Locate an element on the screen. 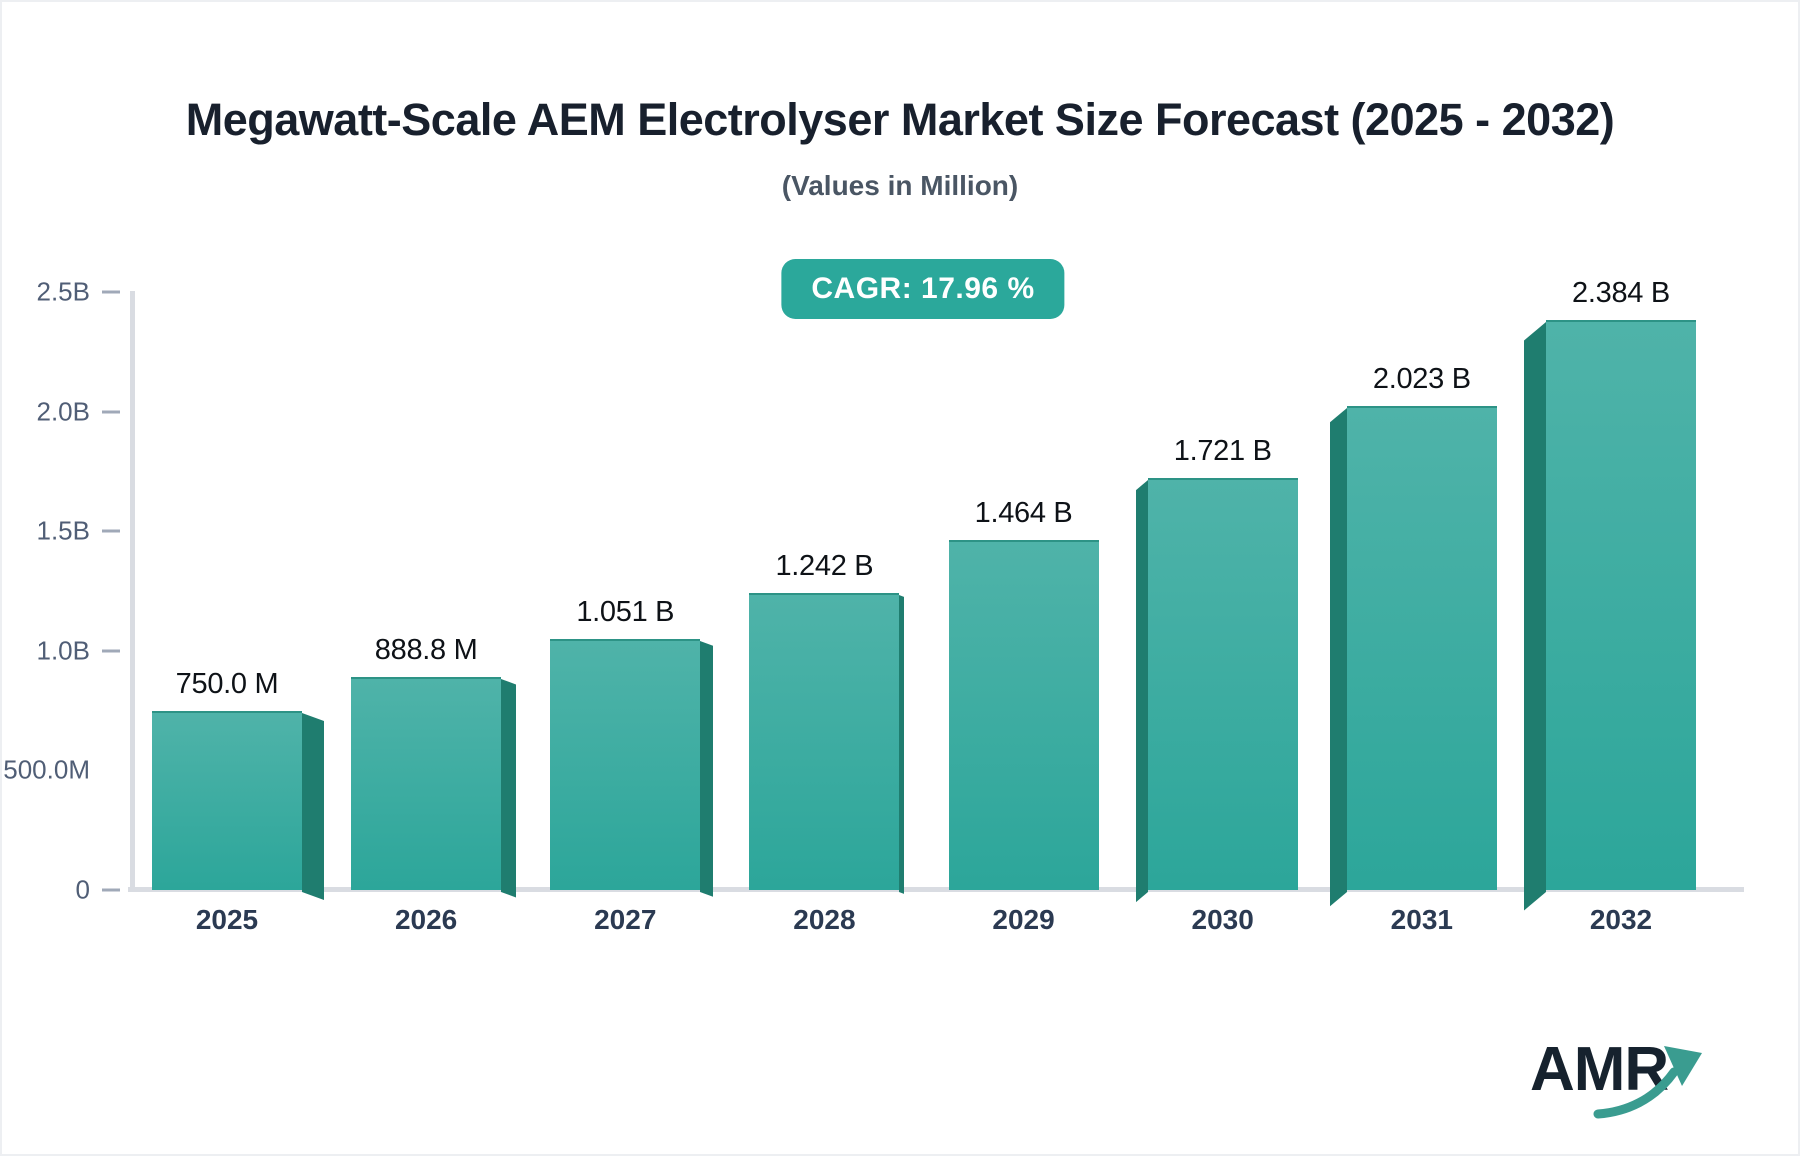 The image size is (1800, 1156). chart-subtitle: (Values in Million) is located at coordinates (900, 185).